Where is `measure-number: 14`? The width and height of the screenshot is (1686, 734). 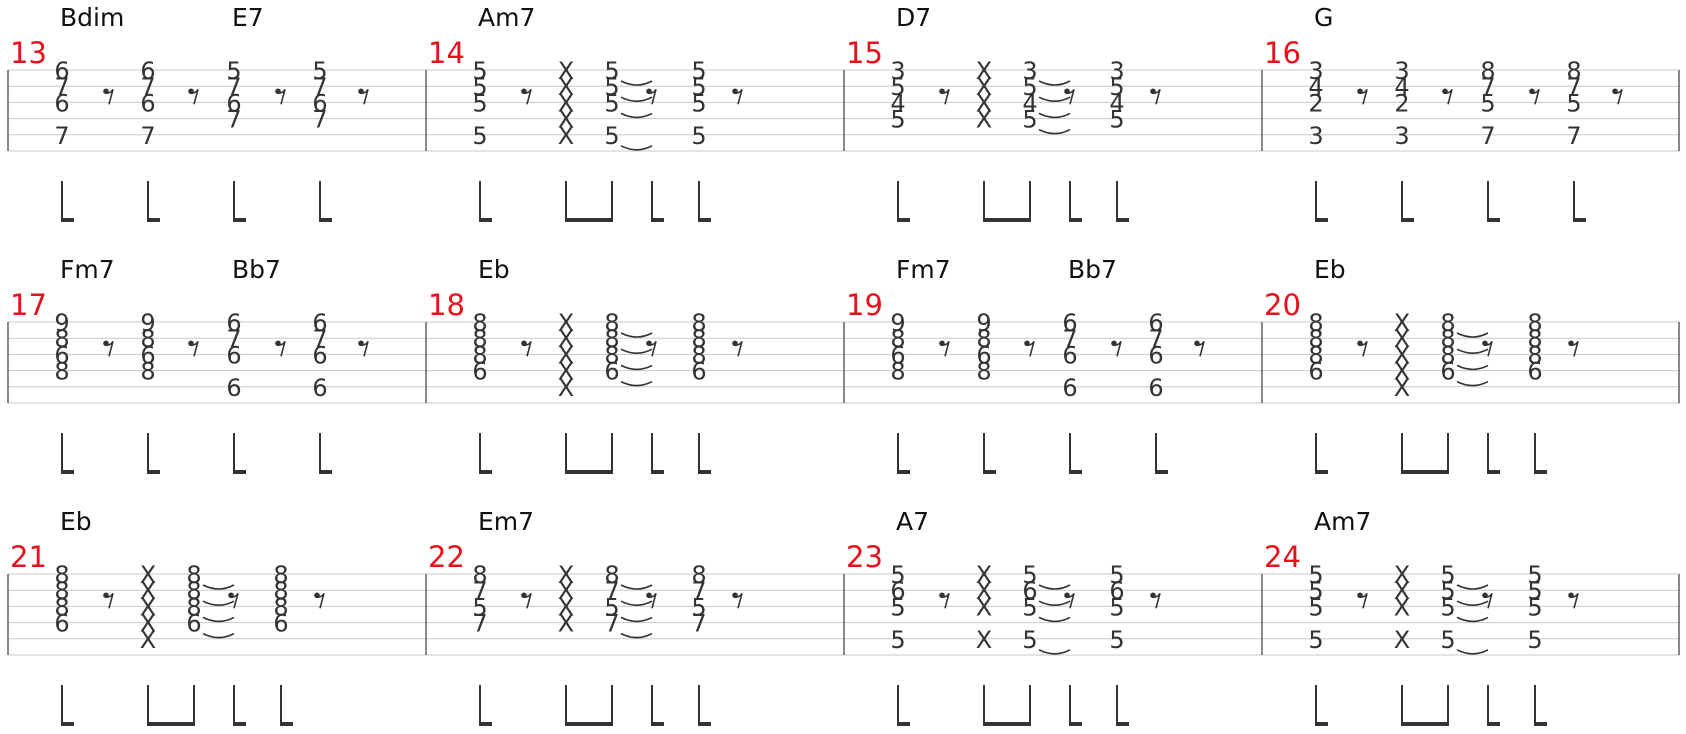
measure-number: 14 is located at coordinates (446, 53).